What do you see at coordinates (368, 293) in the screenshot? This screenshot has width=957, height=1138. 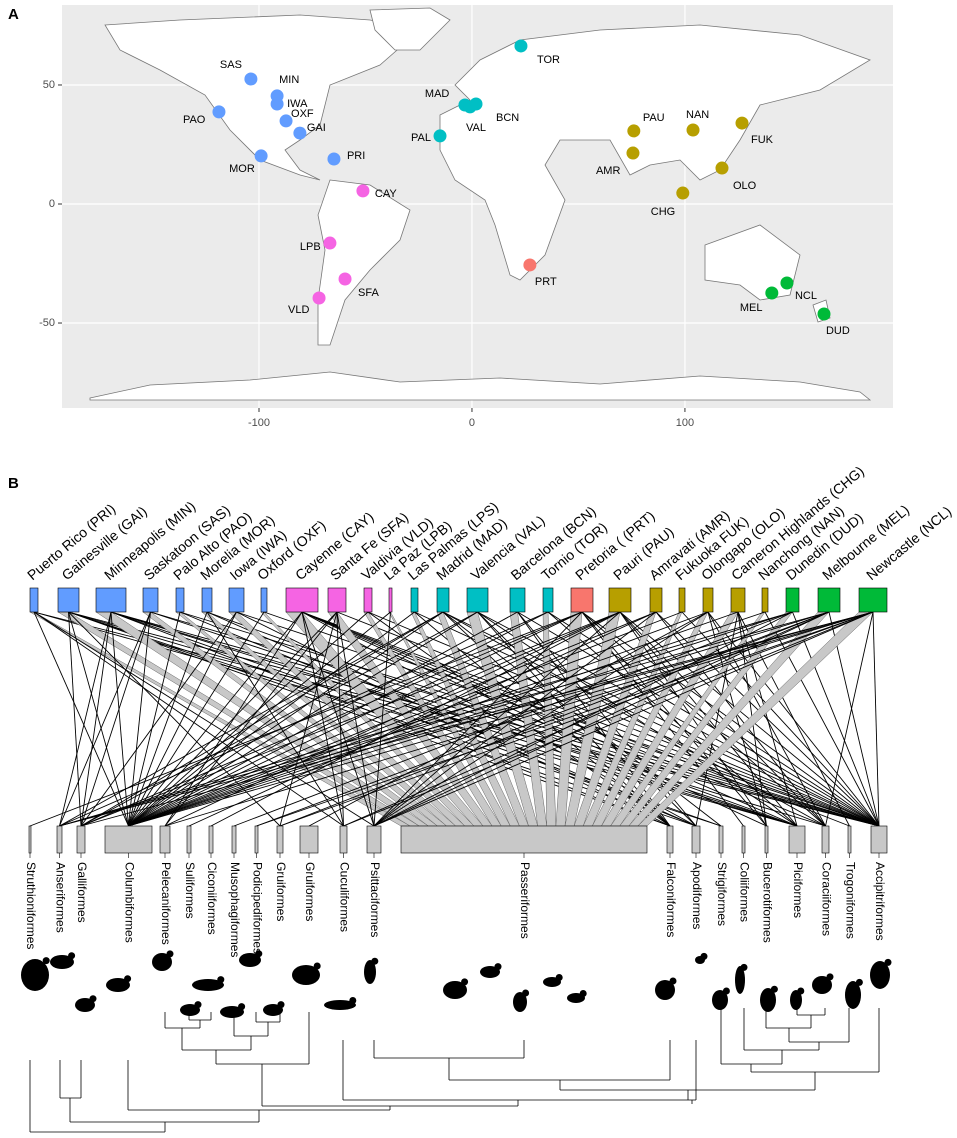 I see `site-label: SFA` at bounding box center [368, 293].